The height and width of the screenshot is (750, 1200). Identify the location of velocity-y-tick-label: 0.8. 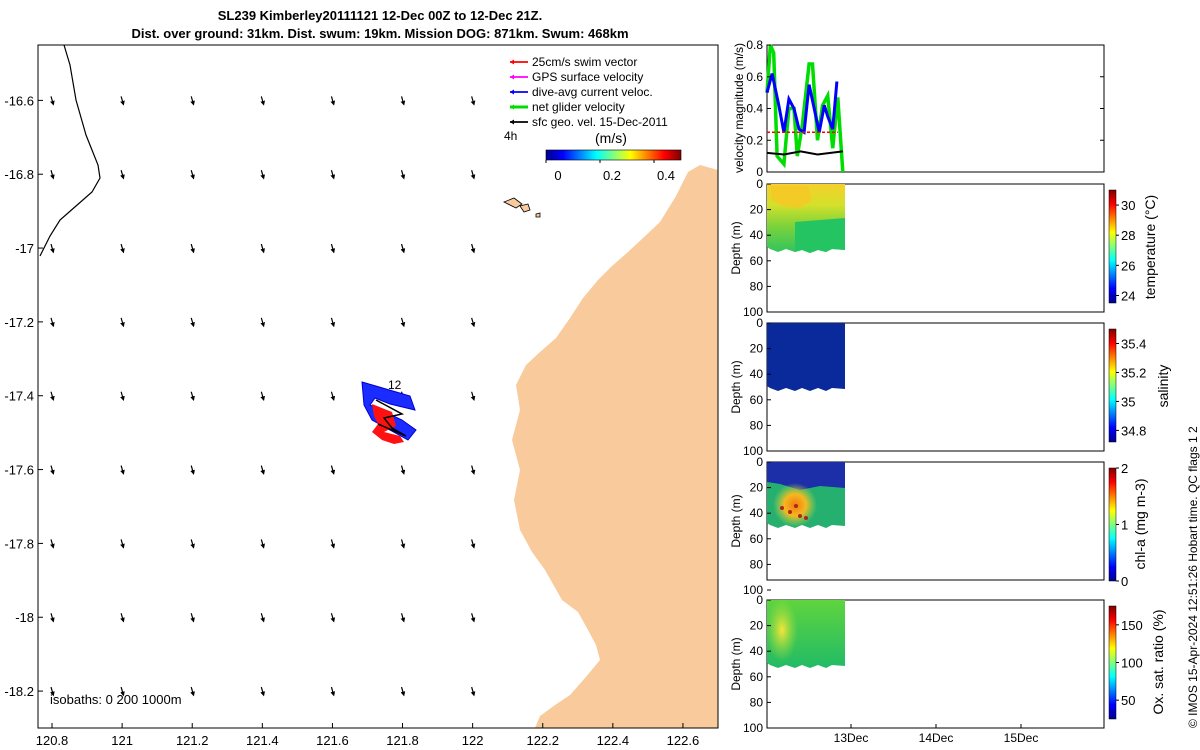
(754, 45).